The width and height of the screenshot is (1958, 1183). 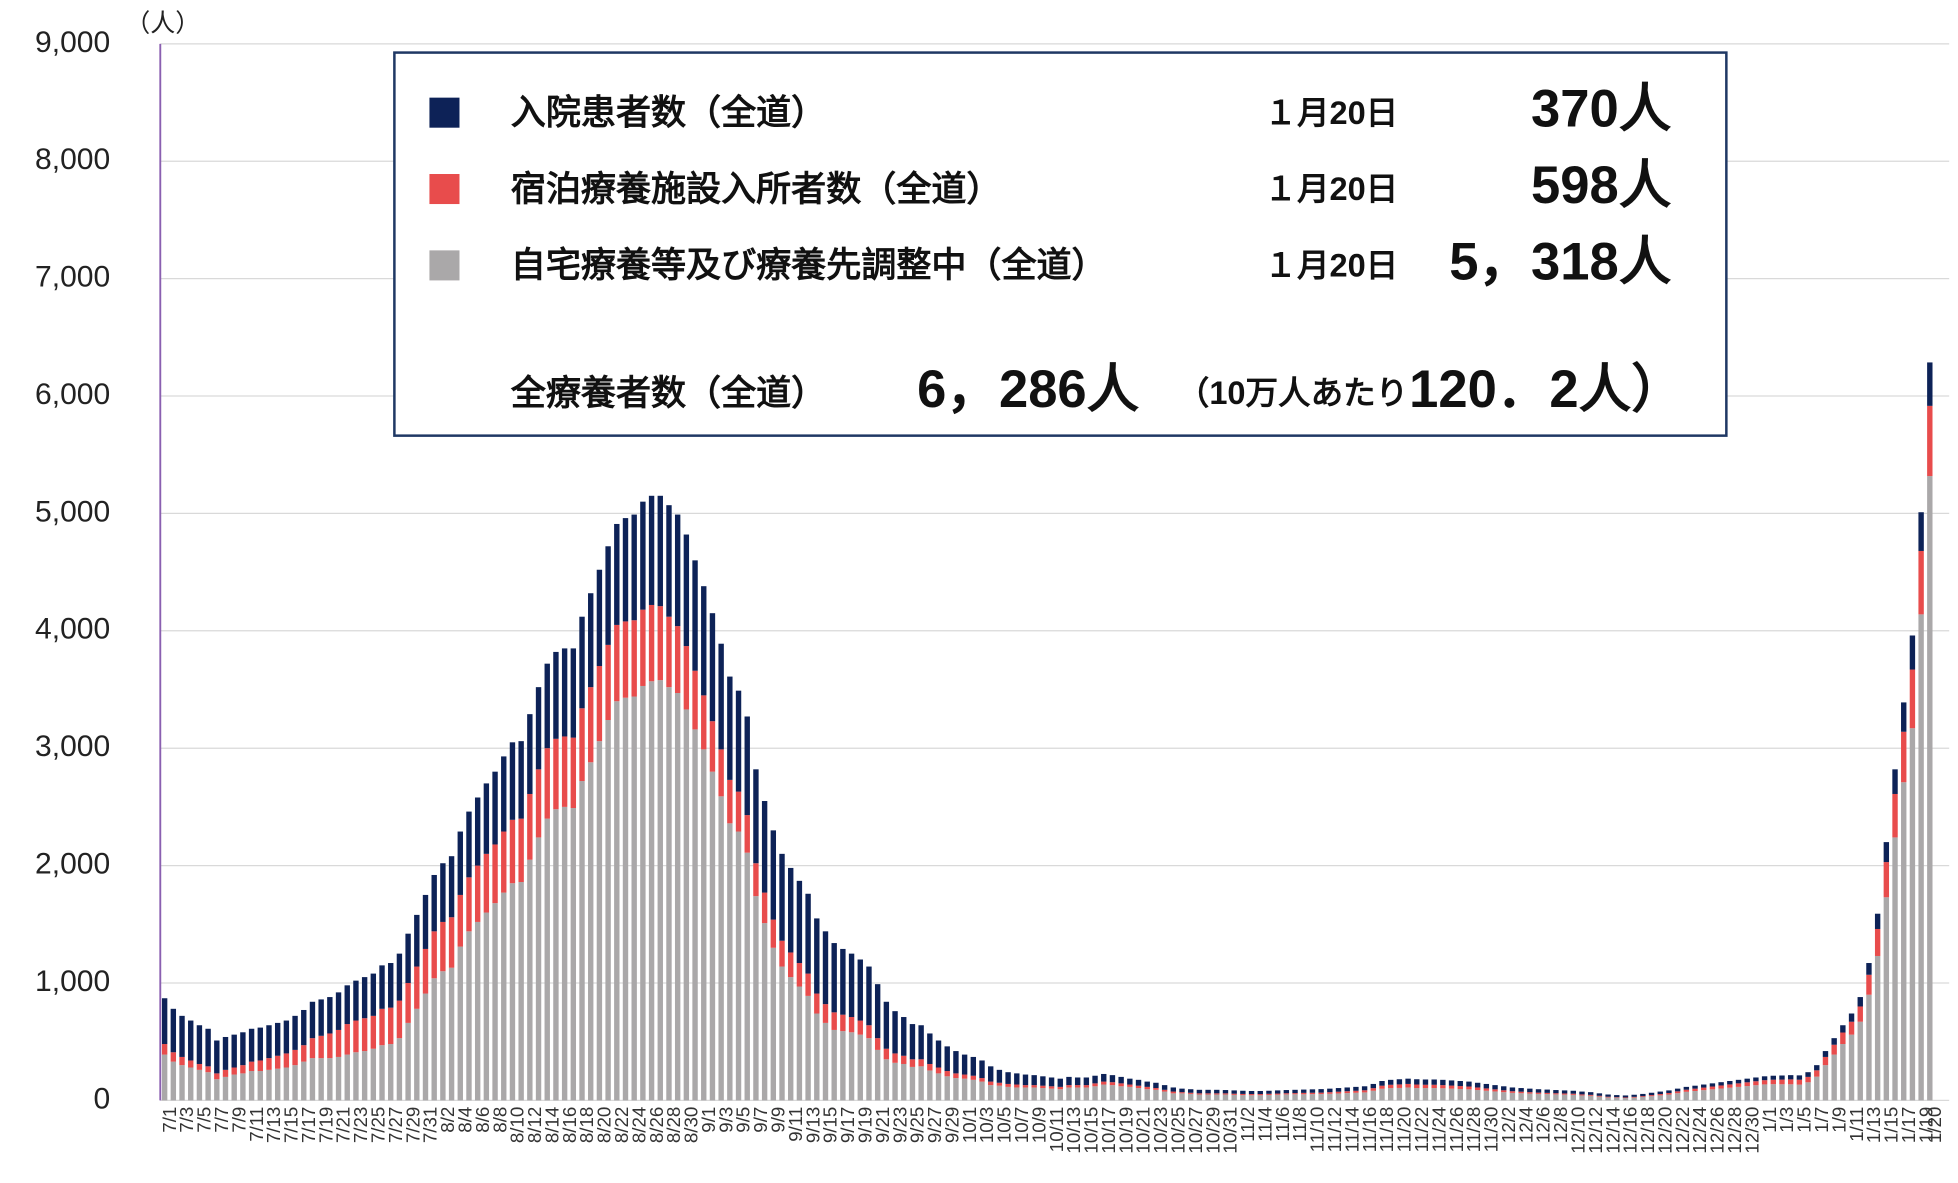 What do you see at coordinates (1056, 1130) in the screenshot?
I see `x-tick-label: 10/11` at bounding box center [1056, 1130].